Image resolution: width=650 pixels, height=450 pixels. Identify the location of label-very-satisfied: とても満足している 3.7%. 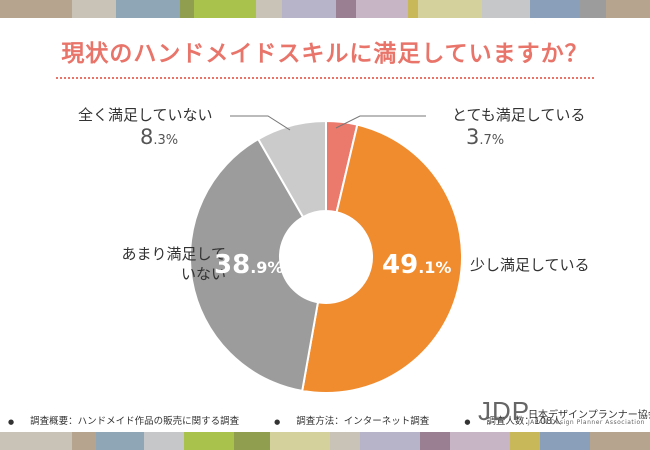
(518, 126).